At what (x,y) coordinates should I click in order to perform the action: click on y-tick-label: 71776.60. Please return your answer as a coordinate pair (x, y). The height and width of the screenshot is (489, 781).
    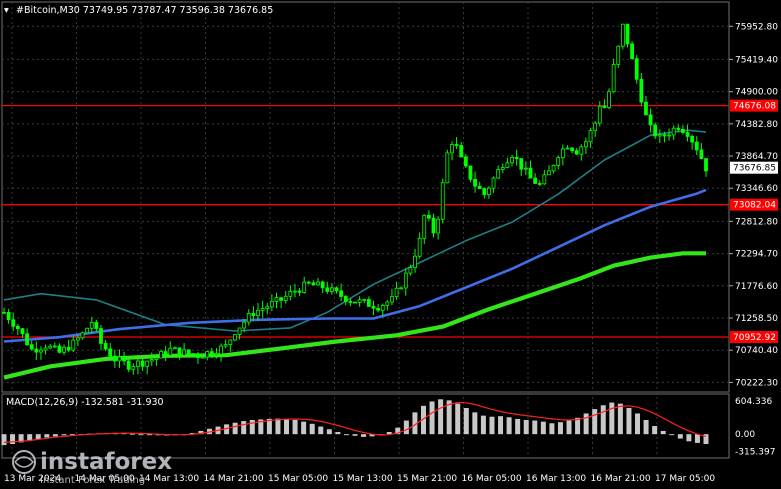
    Looking at the image, I should click on (756, 287).